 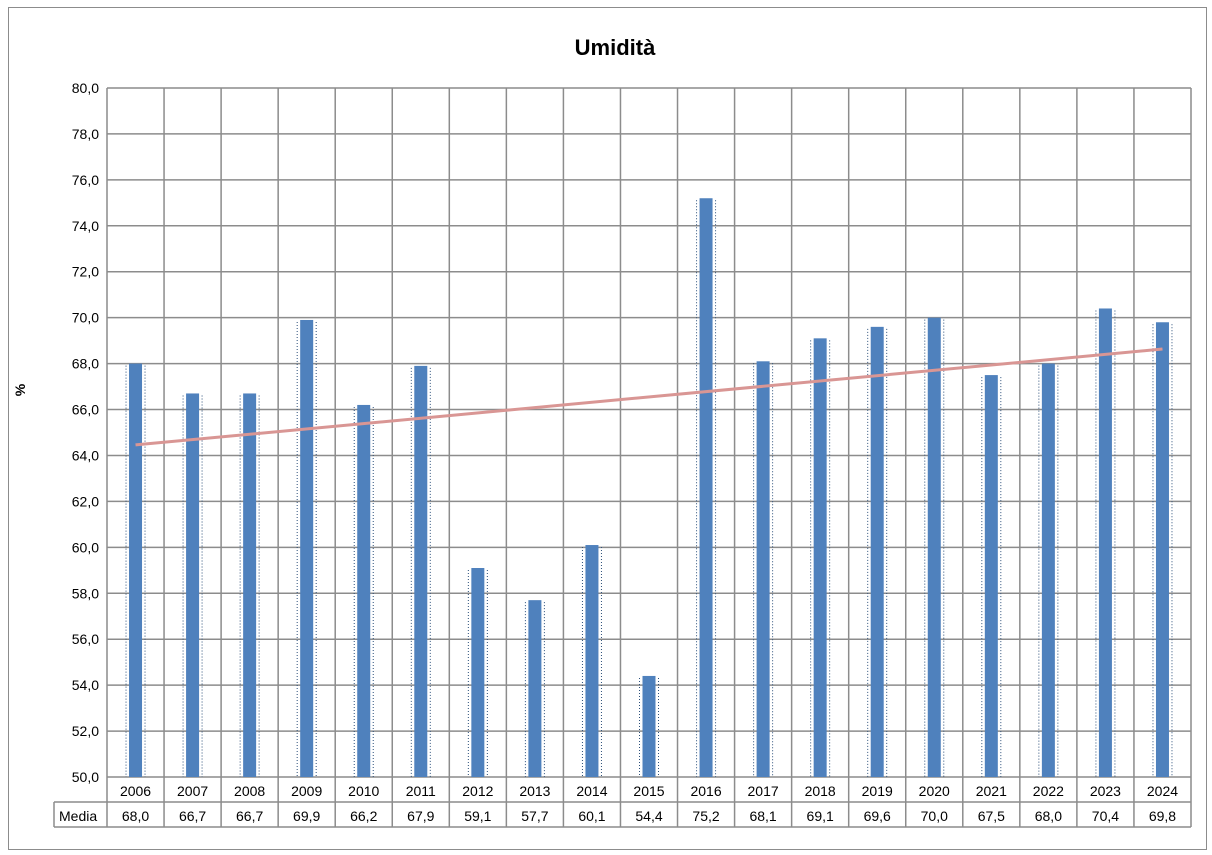 I want to click on x-tick-label: 2021, so click(x=991, y=791).